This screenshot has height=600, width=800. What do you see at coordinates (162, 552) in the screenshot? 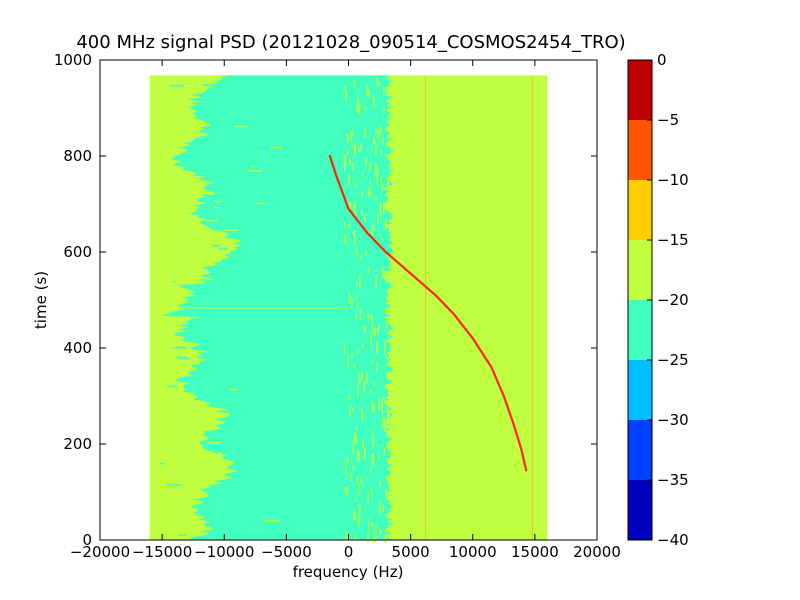
I see `x-tick-label: −15000` at bounding box center [162, 552].